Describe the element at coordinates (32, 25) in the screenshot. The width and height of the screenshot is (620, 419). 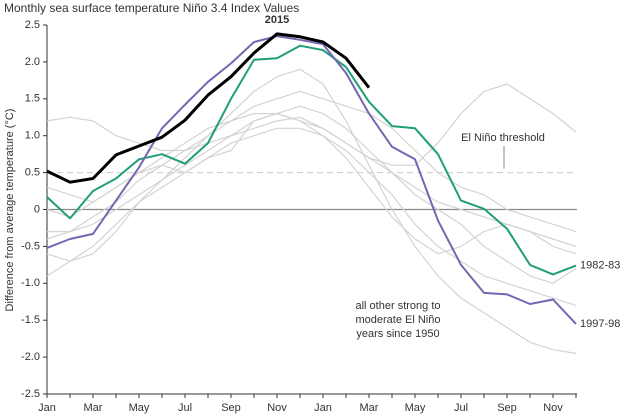
I see `y-tick-label: 2.5` at that location.